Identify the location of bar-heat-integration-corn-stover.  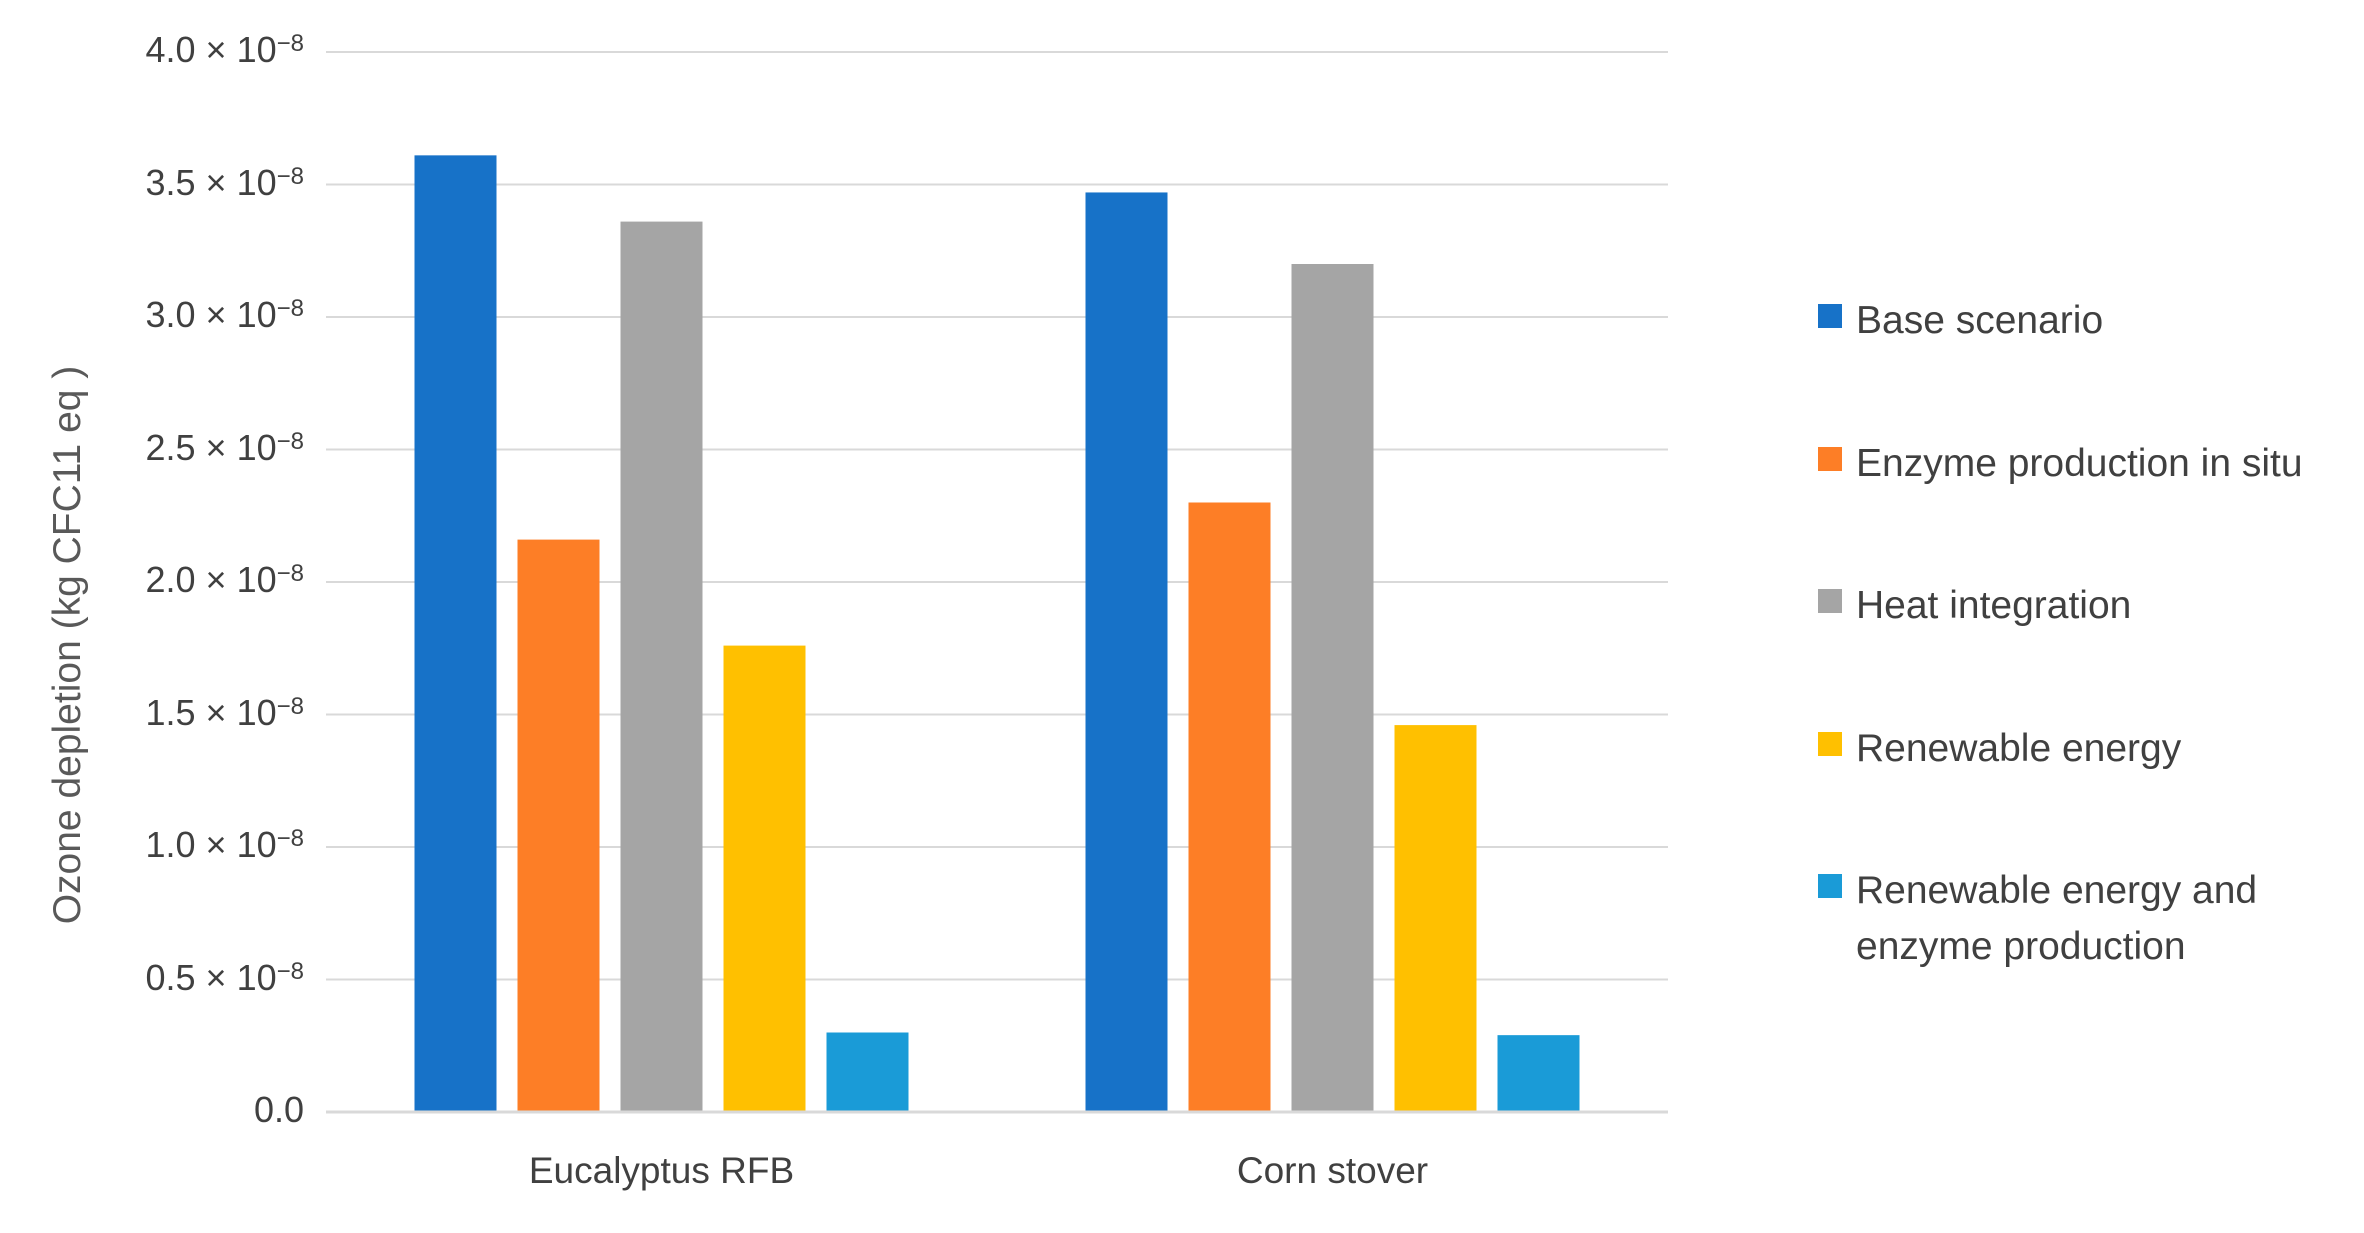
(1332, 688).